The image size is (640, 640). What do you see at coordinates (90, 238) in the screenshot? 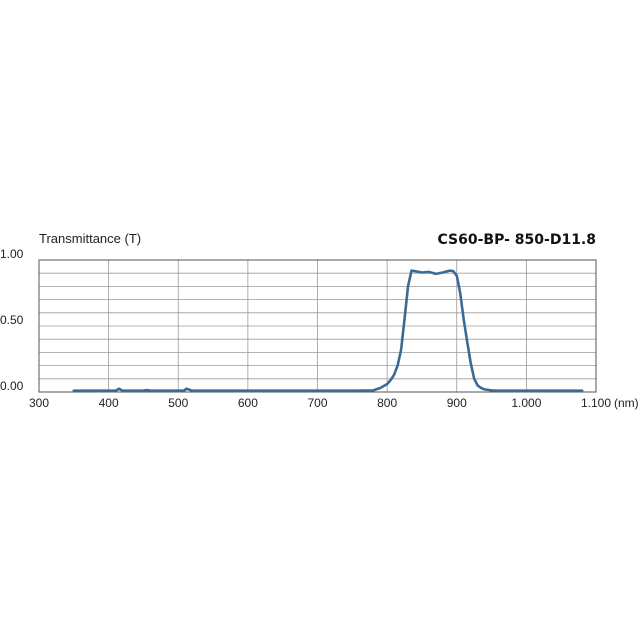
I see `y-axis-label: Transmittance (T)` at bounding box center [90, 238].